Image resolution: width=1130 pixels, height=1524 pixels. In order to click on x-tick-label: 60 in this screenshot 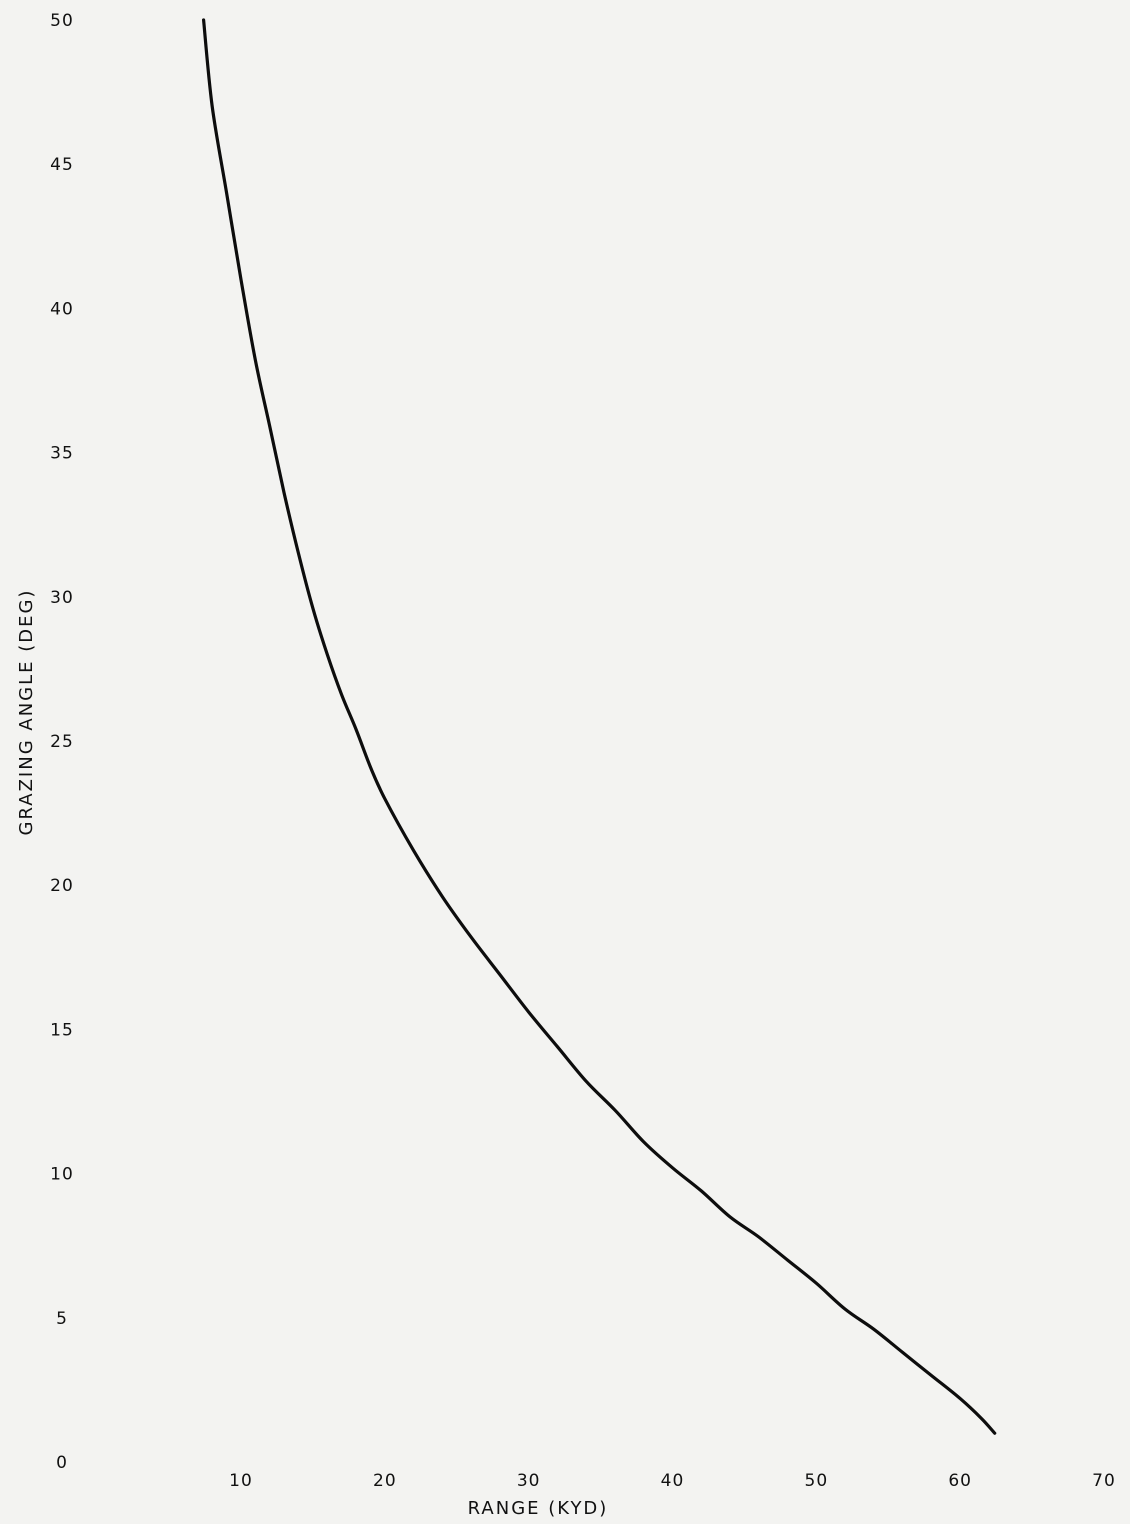, I will do `click(960, 1481)`.